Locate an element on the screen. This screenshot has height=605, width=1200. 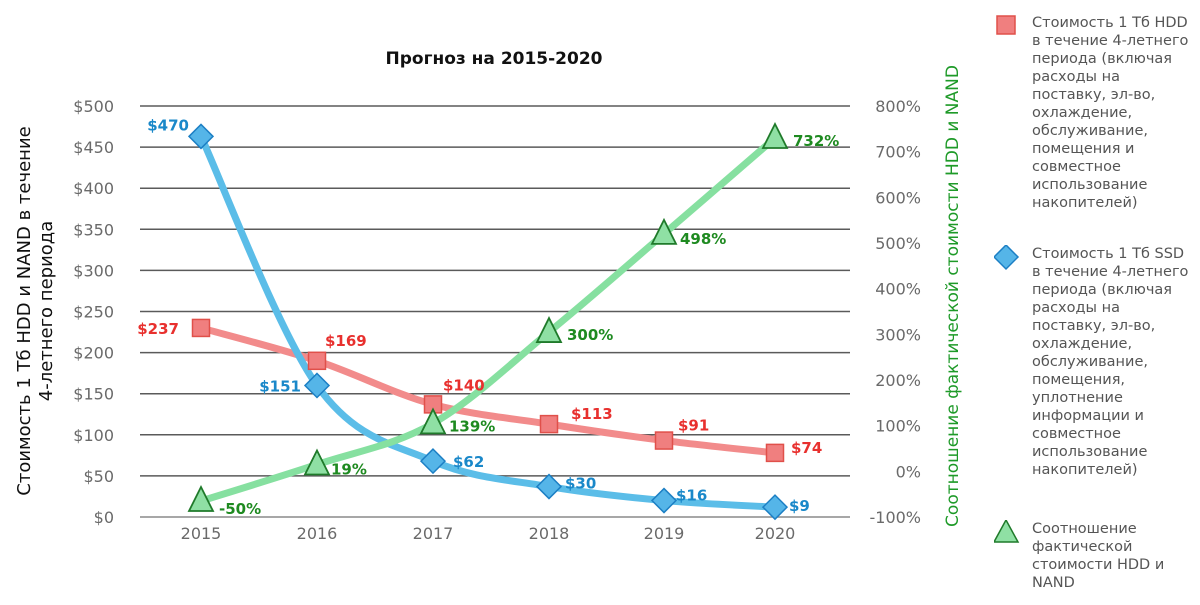
series-line-hdd is located at coordinates (488, 390).